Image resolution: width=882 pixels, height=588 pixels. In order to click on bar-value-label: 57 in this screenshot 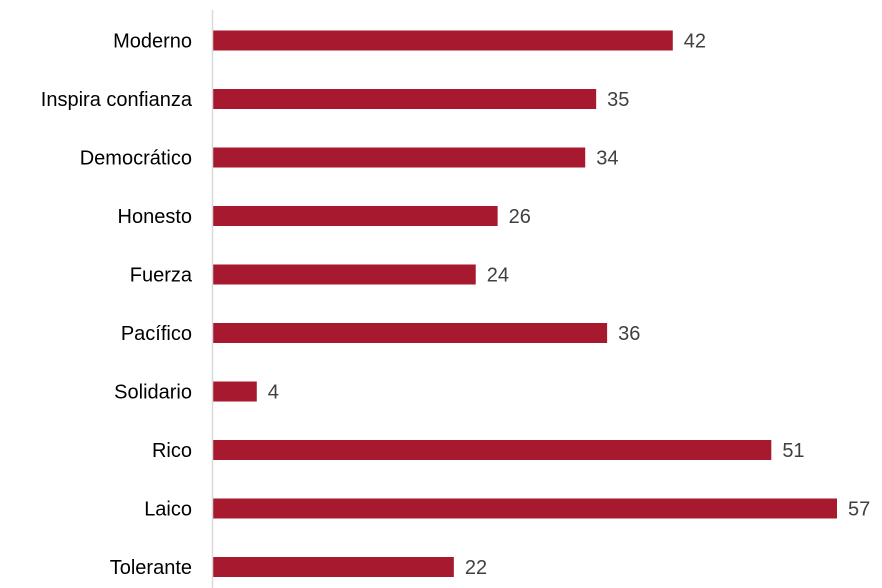, I will do `click(859, 510)`.